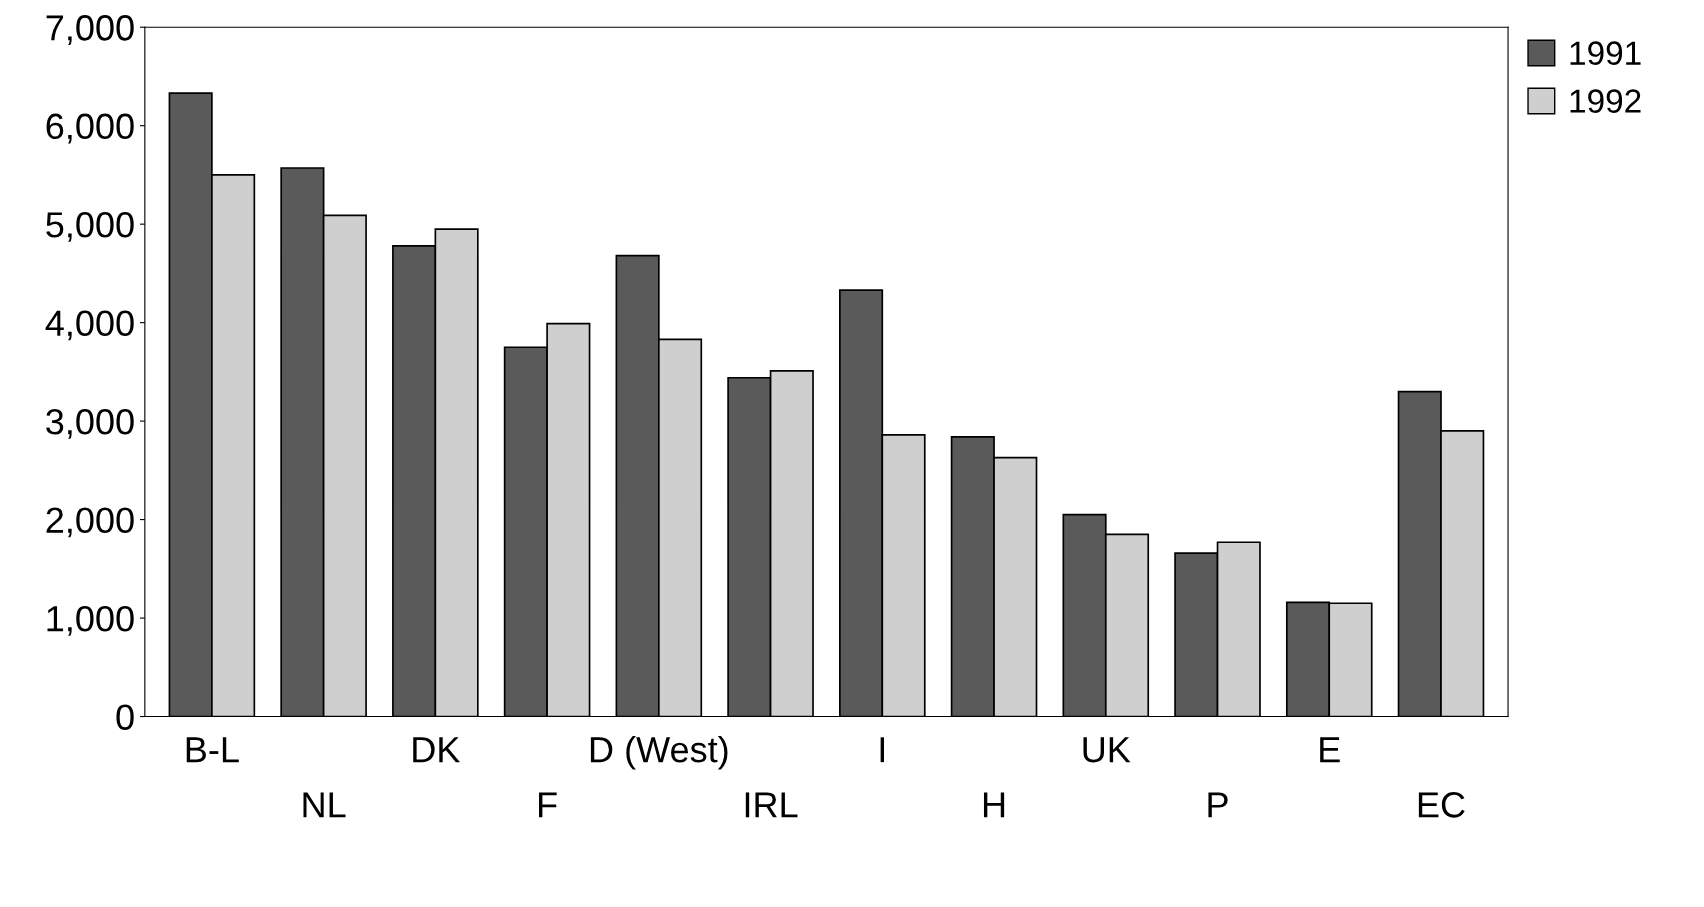 Image resolution: width=1704 pixels, height=907 pixels. What do you see at coordinates (324, 805) in the screenshot?
I see `x-tick-label: NL` at bounding box center [324, 805].